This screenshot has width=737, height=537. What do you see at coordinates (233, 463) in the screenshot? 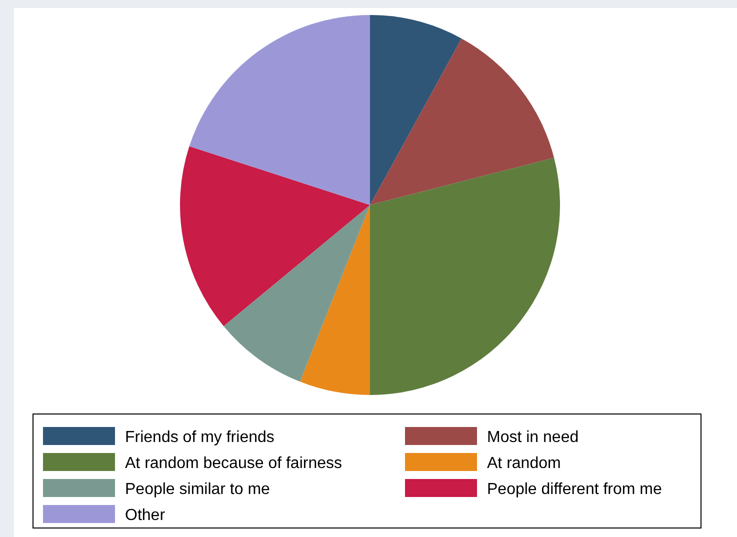
I see `legend-label: At random because of fairness` at bounding box center [233, 463].